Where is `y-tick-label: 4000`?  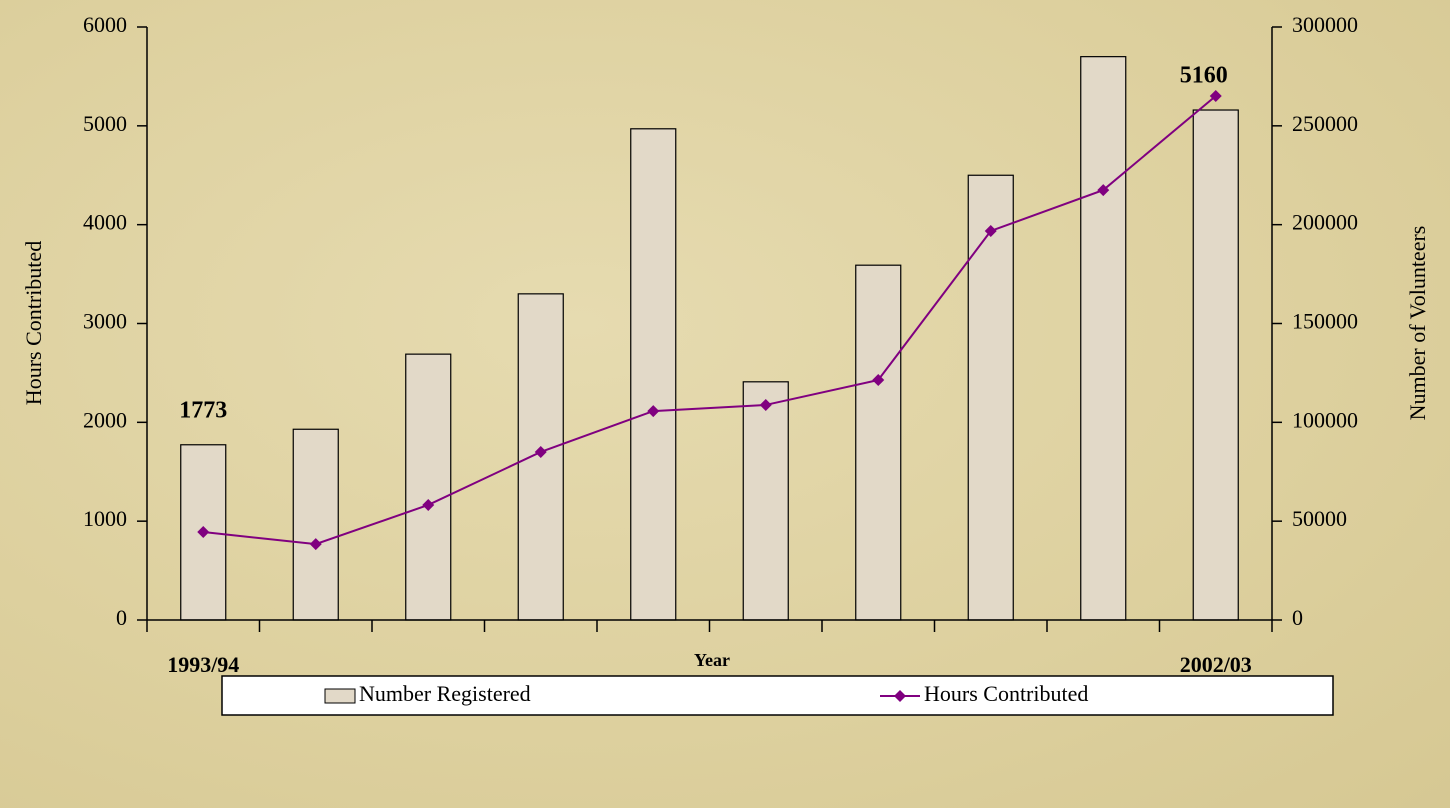
y-tick-label: 4000 is located at coordinates (105, 222).